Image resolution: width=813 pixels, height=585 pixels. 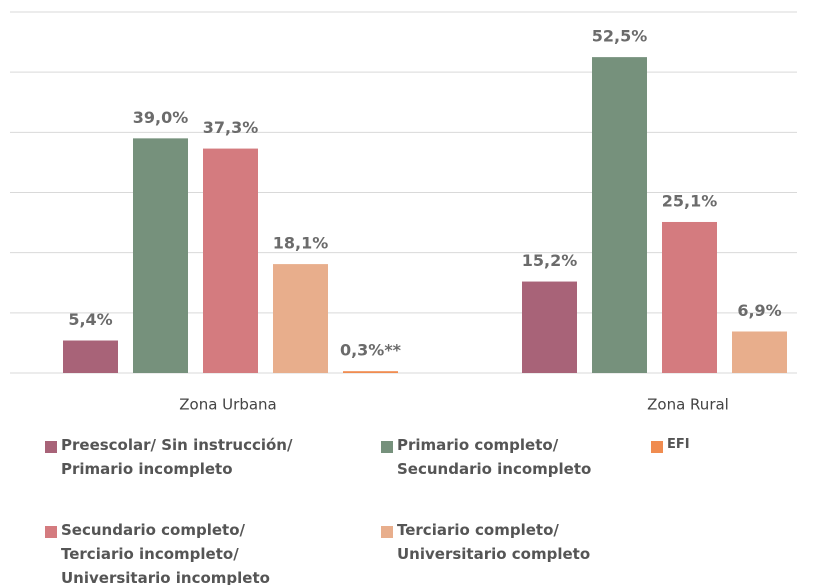 What do you see at coordinates (227, 405) in the screenshot?
I see `x-tick-label: Zona Urbana` at bounding box center [227, 405].